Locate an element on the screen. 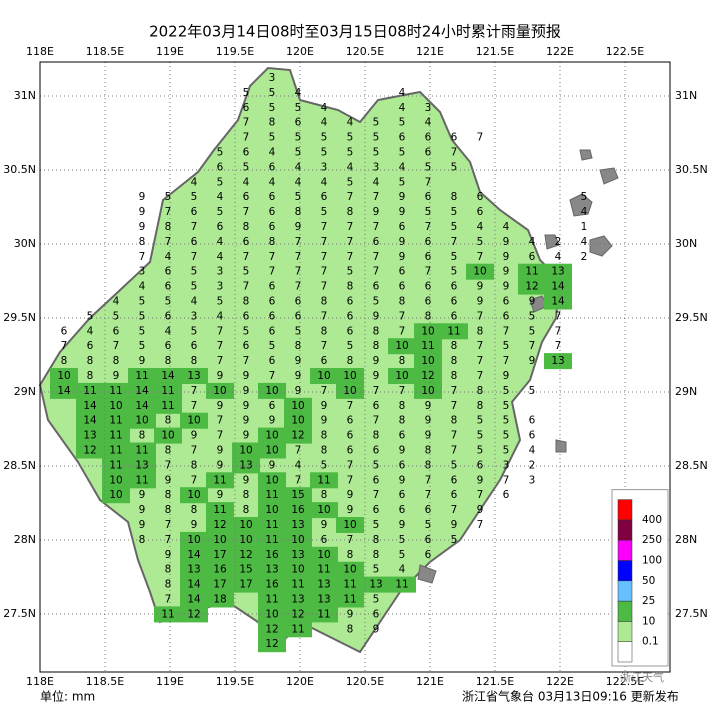 This screenshot has height=710, width=710. map-title: 2022年03月14日08时至03月15日08时24小时累计雨量预报 is located at coordinates (355, 32).